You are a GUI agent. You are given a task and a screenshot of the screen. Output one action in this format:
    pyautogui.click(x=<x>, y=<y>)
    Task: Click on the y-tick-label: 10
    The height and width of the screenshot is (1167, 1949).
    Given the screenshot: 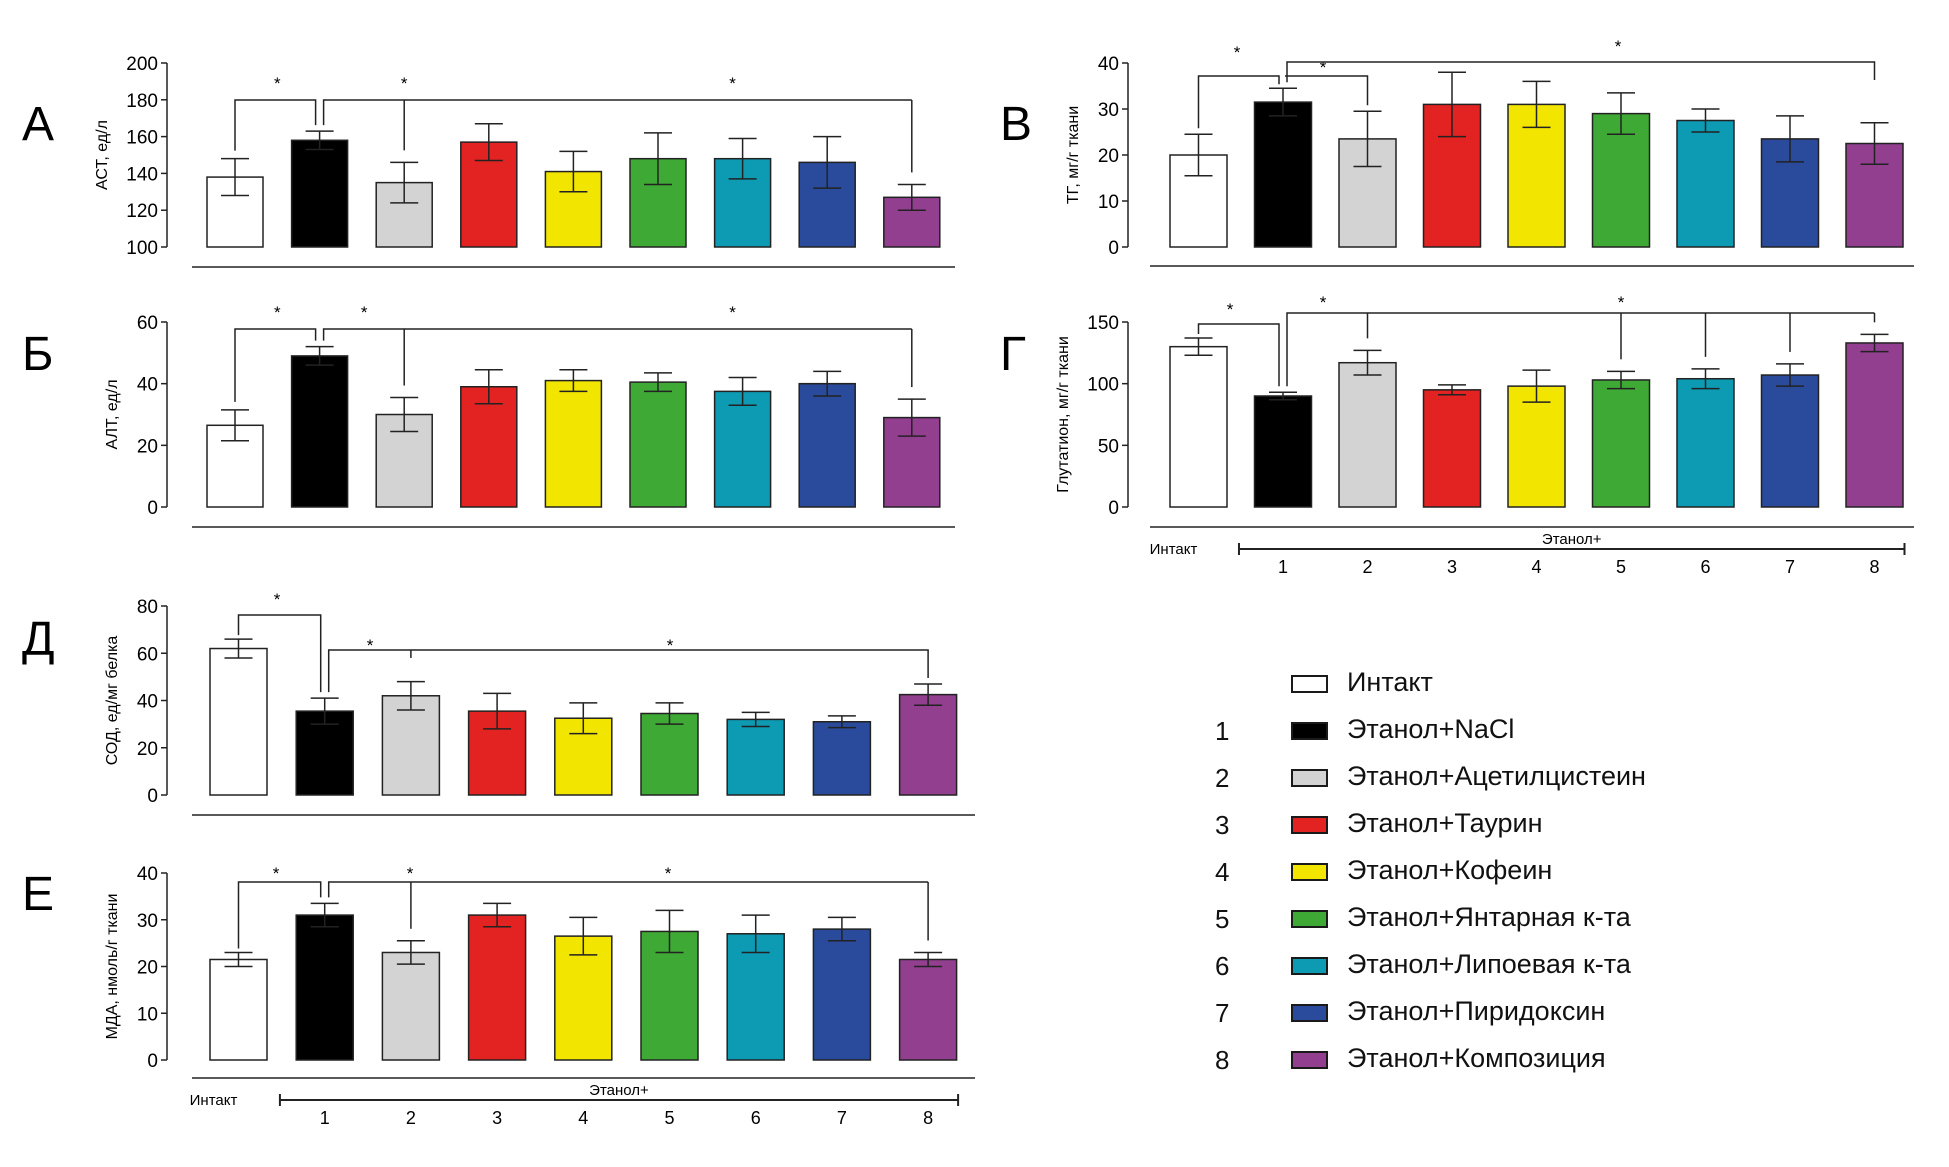 What is the action you would take?
    pyautogui.click(x=1108, y=202)
    